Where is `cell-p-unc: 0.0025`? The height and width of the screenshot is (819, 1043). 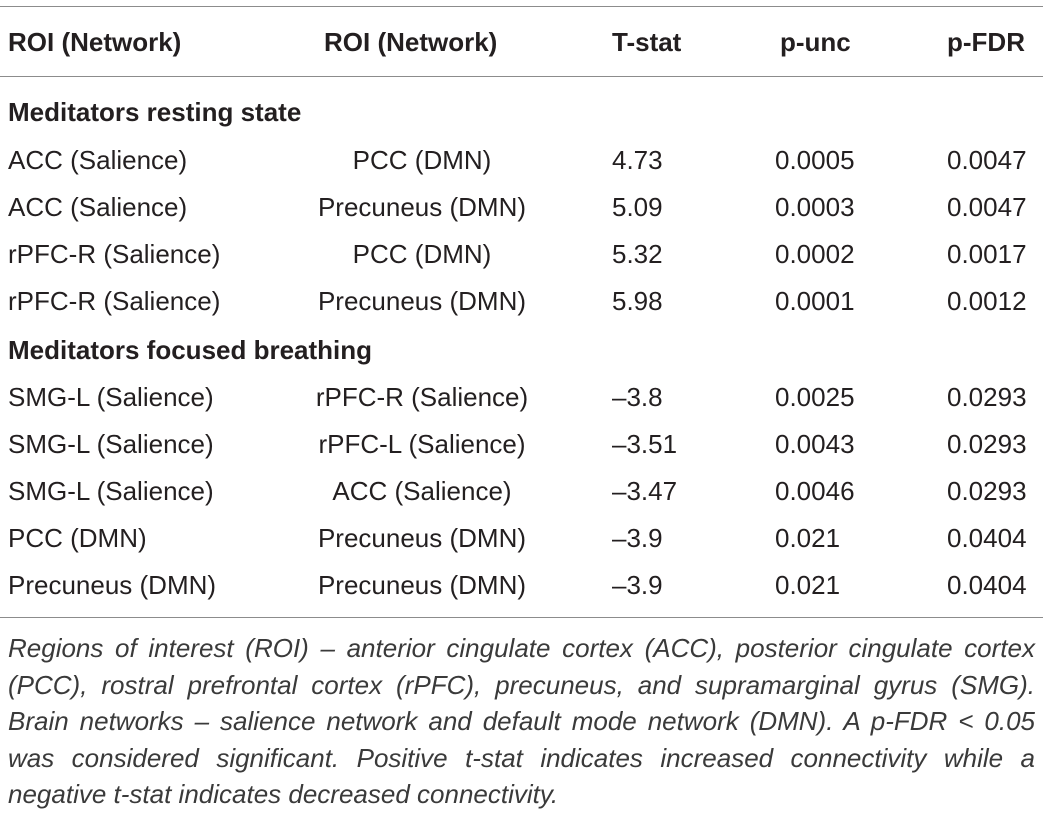 cell-p-unc: 0.0025 is located at coordinates (815, 397).